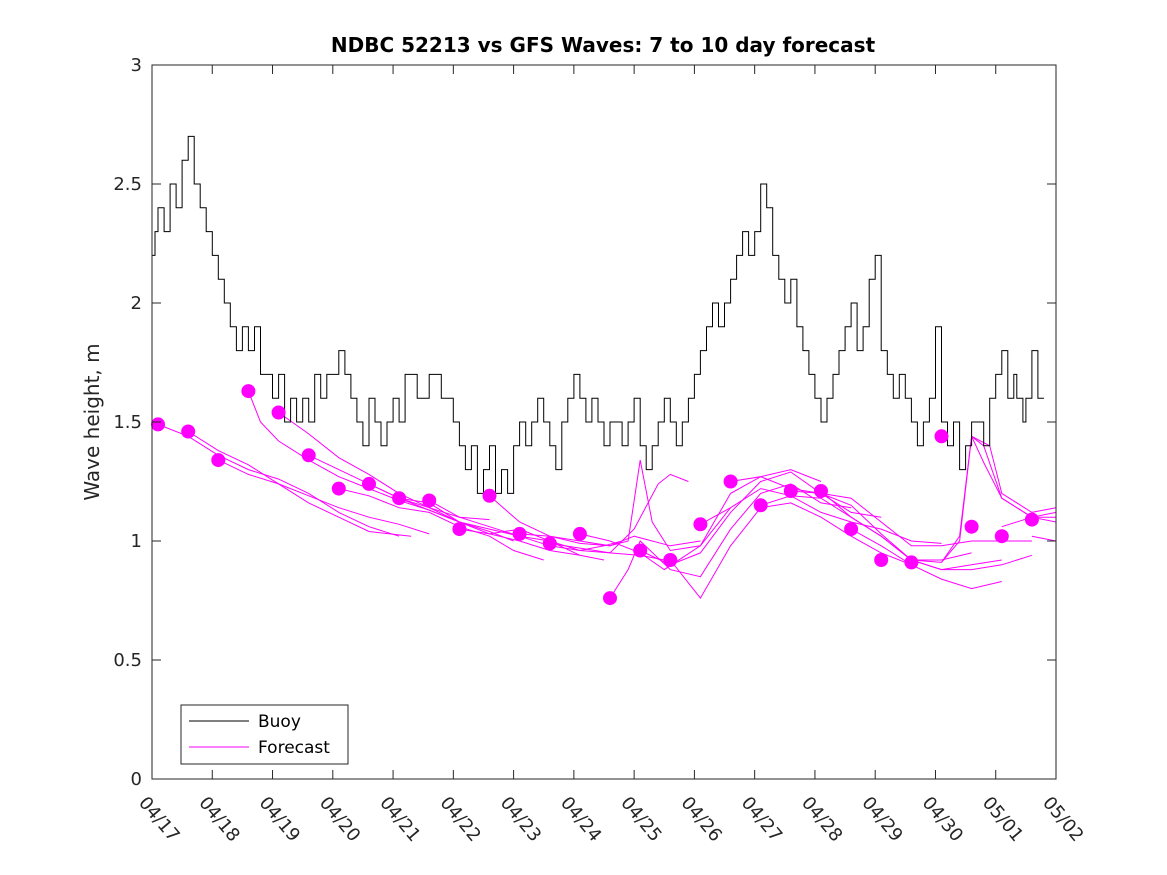  Describe the element at coordinates (92, 421) in the screenshot. I see `y-axis-label: Wave height, m` at that location.